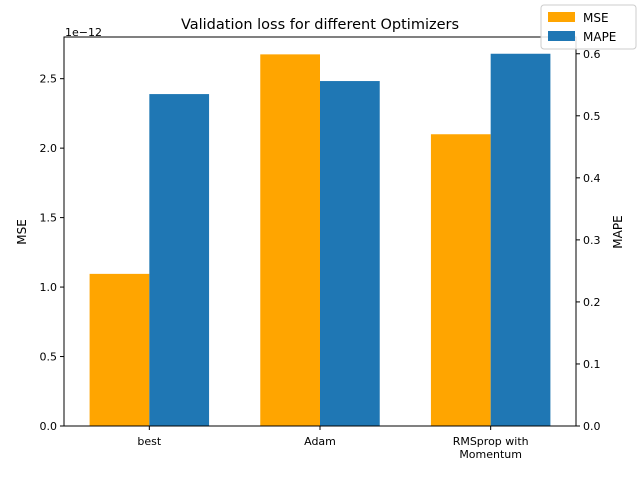  Describe the element at coordinates (599, 37) in the screenshot. I see `legend-label-mape: MAPE` at that location.